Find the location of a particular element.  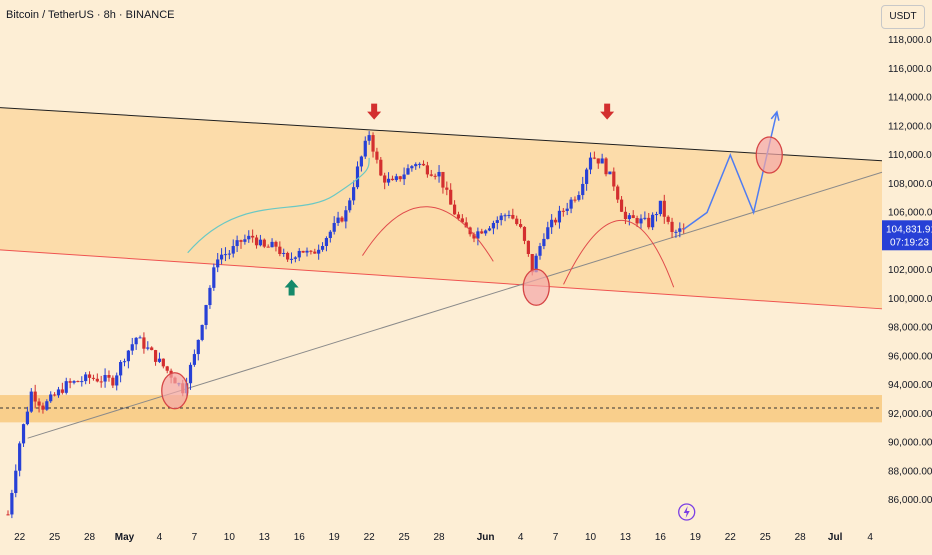

currency-button: USDT is located at coordinates (903, 17).